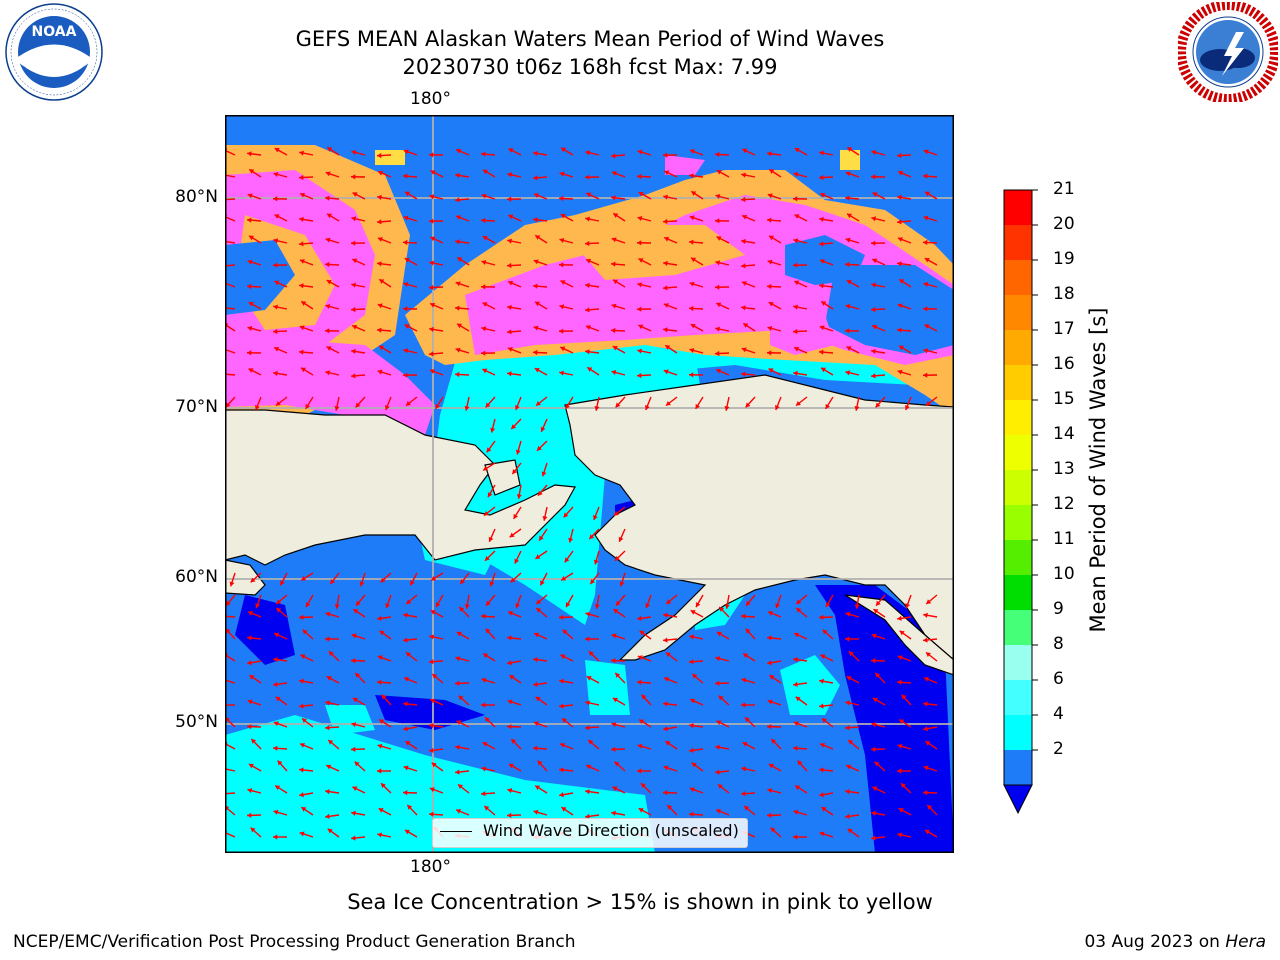  What do you see at coordinates (1064, 504) in the screenshot?
I see `colorbar-tick-label: 12` at bounding box center [1064, 504].